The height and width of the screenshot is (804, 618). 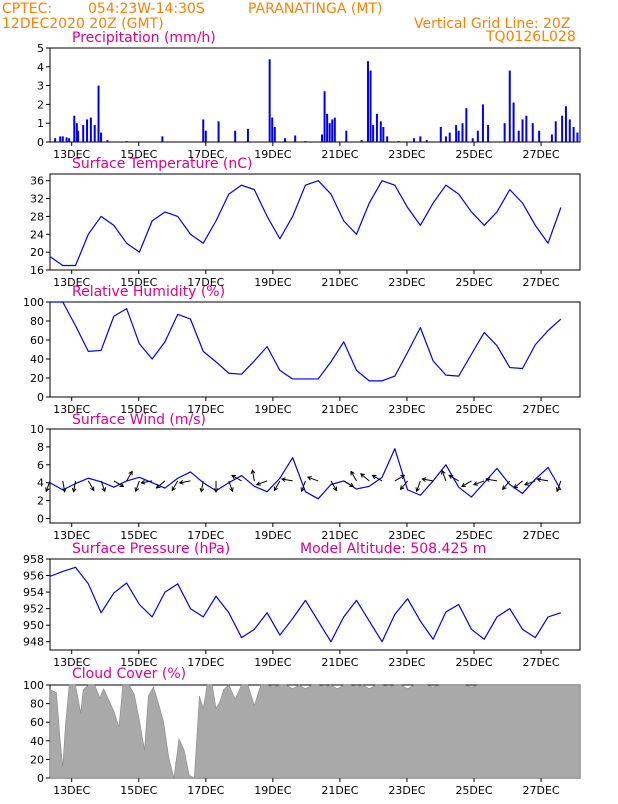 I want to click on y-tick-label: 40, so click(x=37, y=741).